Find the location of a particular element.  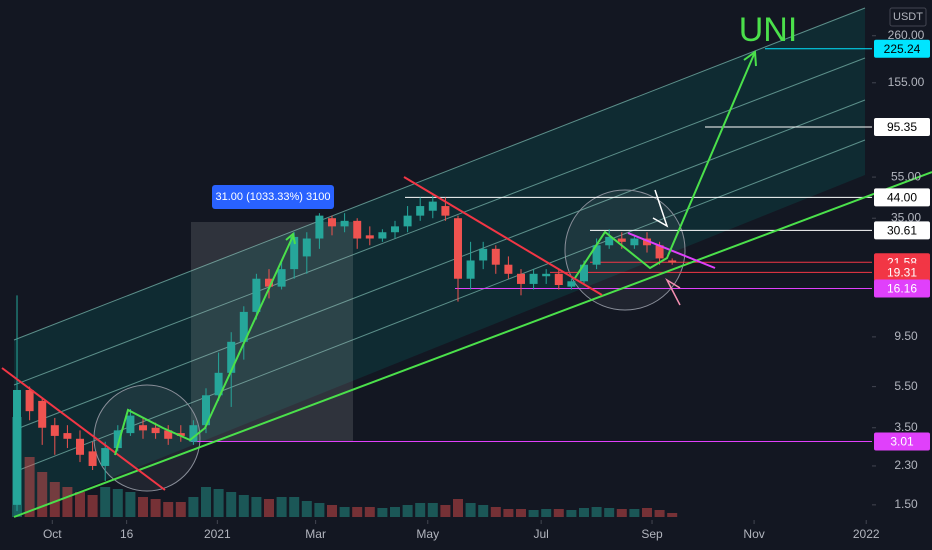

y-tick-label: 9.50 is located at coordinates (906, 336).